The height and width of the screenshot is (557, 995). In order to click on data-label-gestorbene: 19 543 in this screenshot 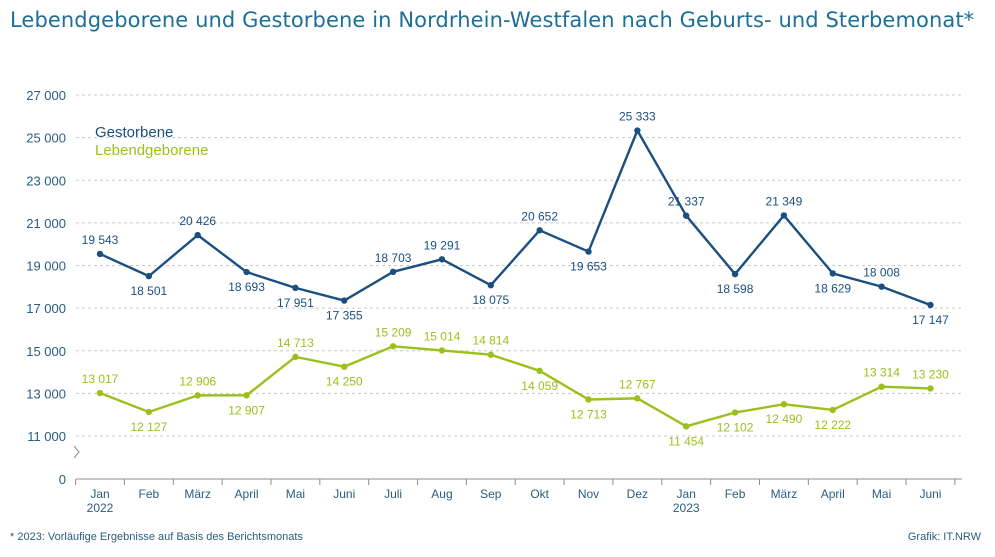, I will do `click(100, 240)`.